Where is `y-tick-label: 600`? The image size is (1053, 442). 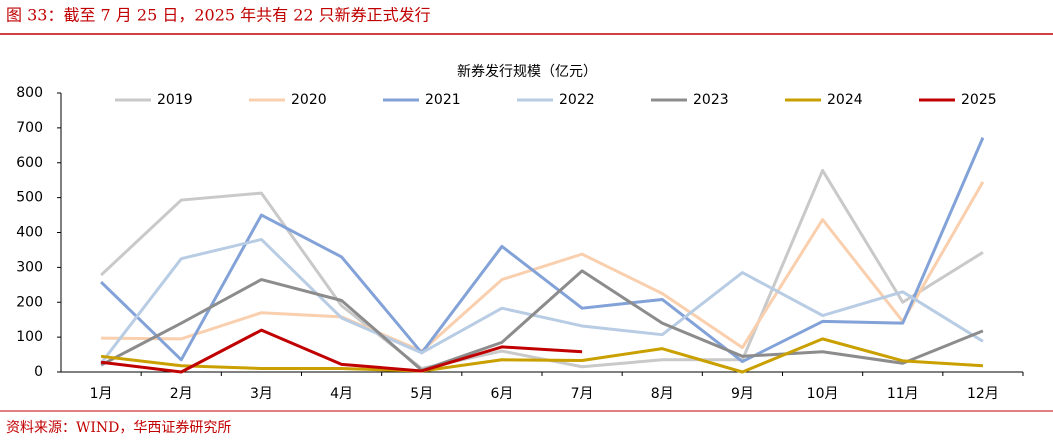 y-tick-label: 600 is located at coordinates (29, 163).